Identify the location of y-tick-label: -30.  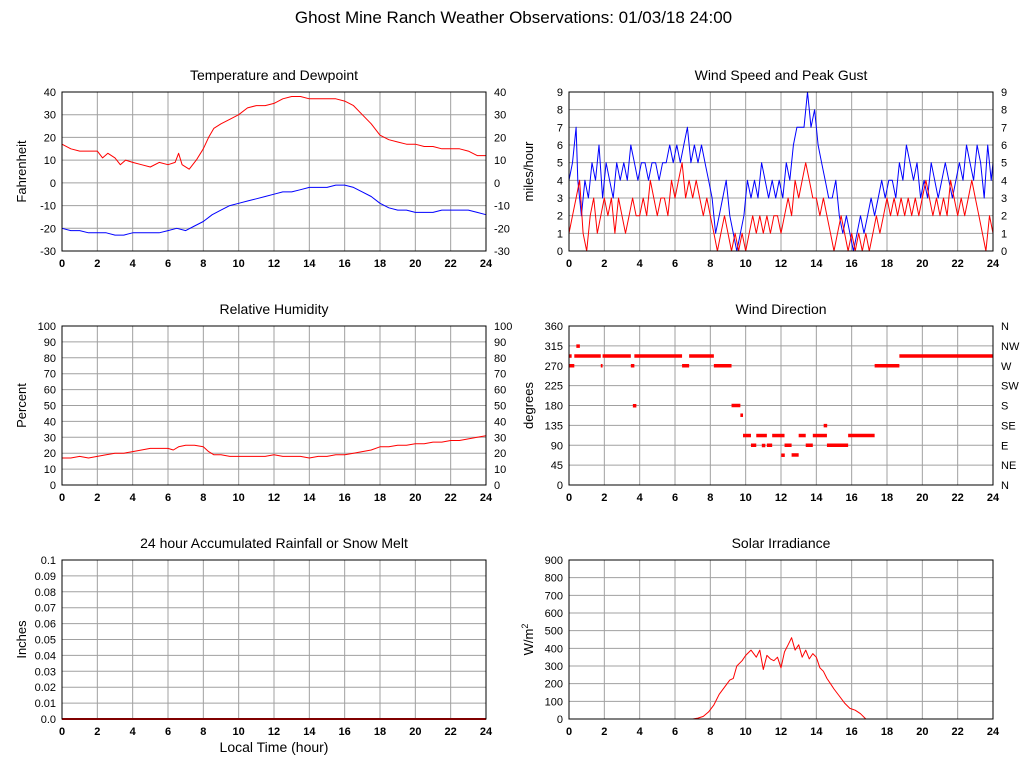
(48, 252).